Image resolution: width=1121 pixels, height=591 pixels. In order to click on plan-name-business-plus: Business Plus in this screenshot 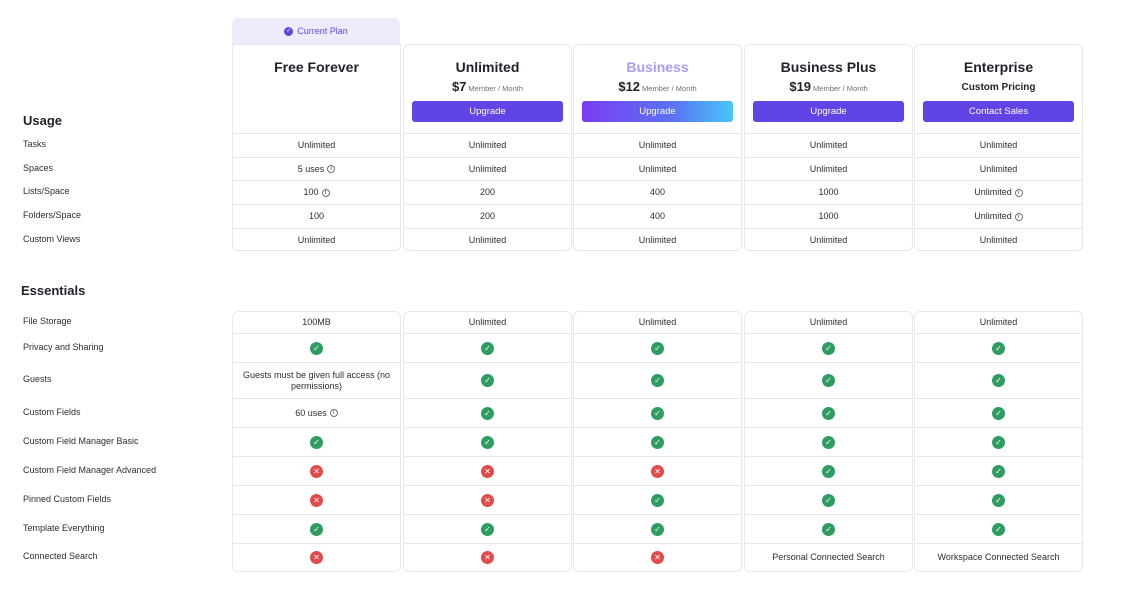, I will do `click(828, 67)`.